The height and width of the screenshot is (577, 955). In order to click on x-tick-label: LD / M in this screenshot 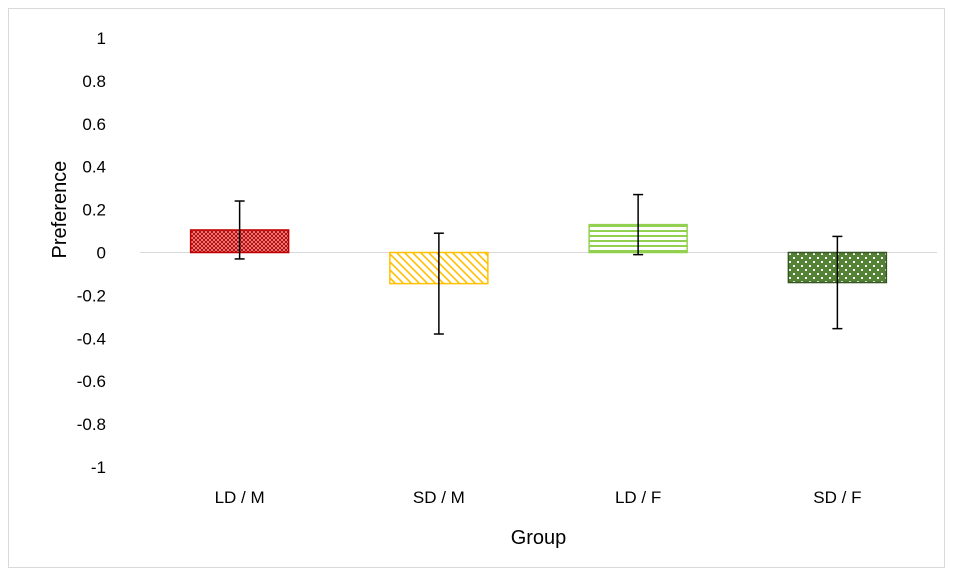, I will do `click(240, 497)`.